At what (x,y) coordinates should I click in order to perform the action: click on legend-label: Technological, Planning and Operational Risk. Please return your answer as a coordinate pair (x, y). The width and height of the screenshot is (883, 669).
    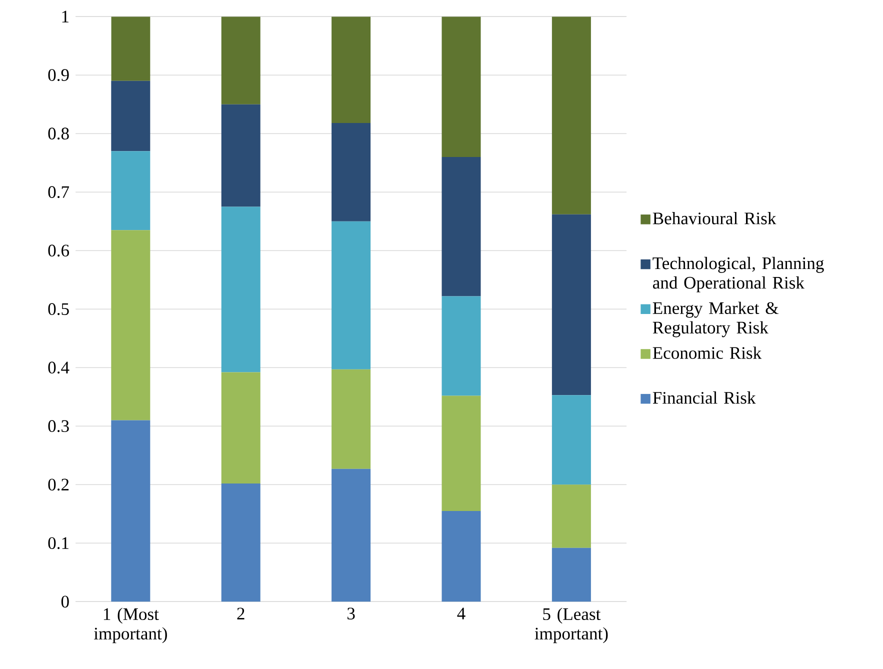
    Looking at the image, I should click on (738, 274).